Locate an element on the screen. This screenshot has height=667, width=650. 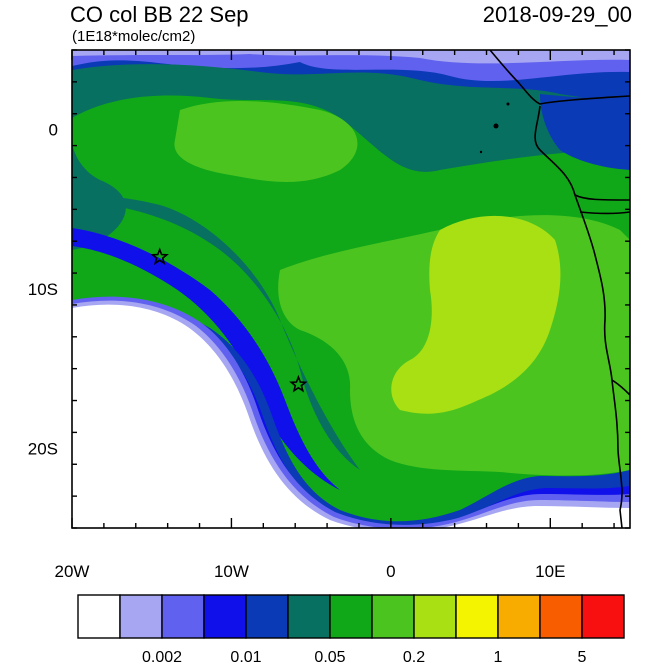
y-axis-labels: 0 10S 20S is located at coordinates (43, 290).